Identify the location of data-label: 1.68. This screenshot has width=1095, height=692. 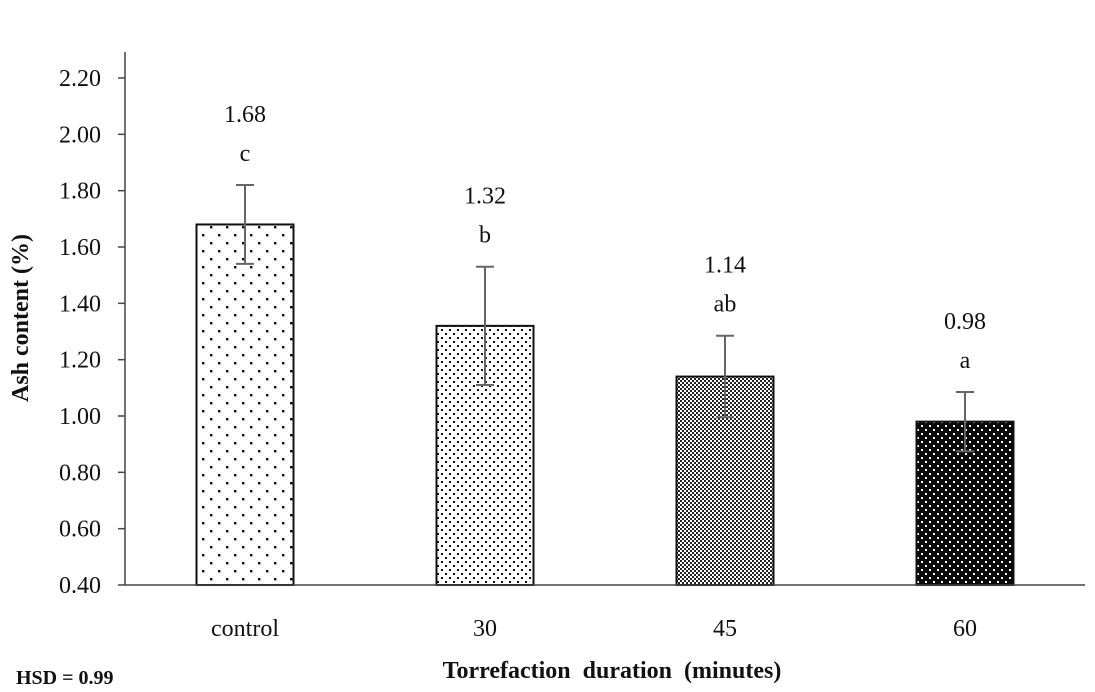
(245, 115).